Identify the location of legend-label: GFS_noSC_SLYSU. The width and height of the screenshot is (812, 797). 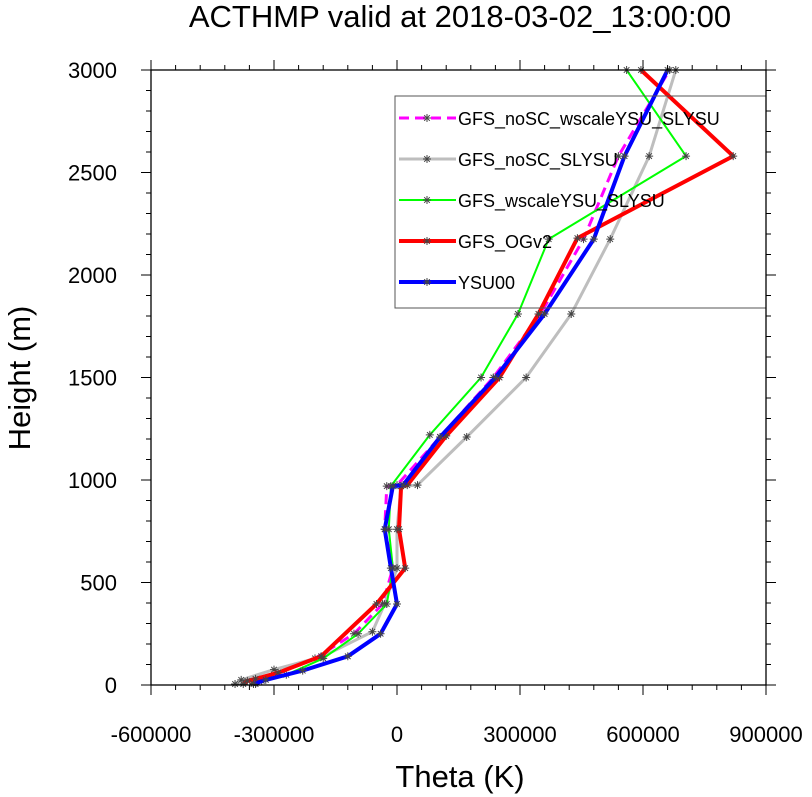
(538, 160).